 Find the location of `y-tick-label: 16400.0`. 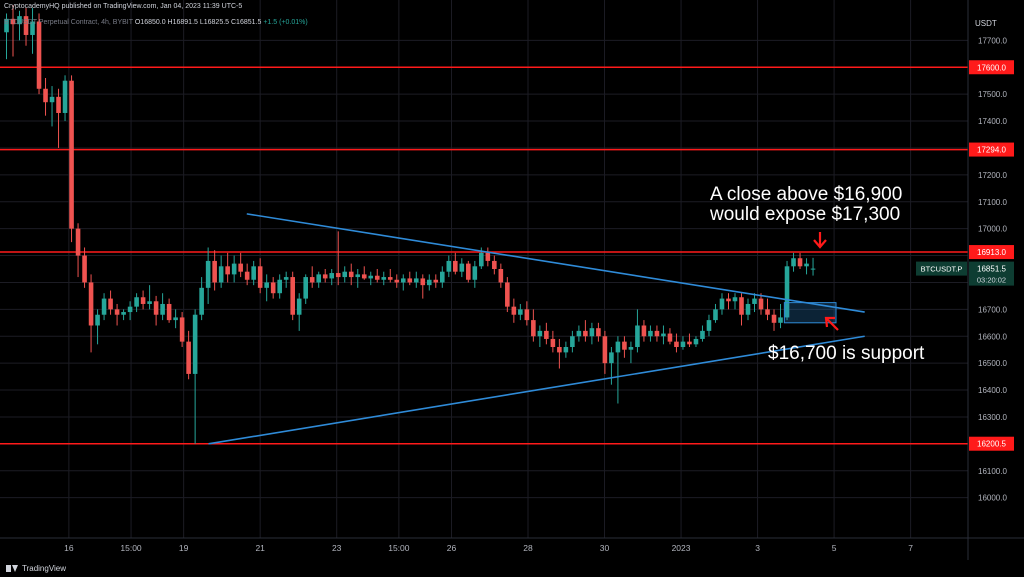

y-tick-label: 16400.0 is located at coordinates (992, 390).